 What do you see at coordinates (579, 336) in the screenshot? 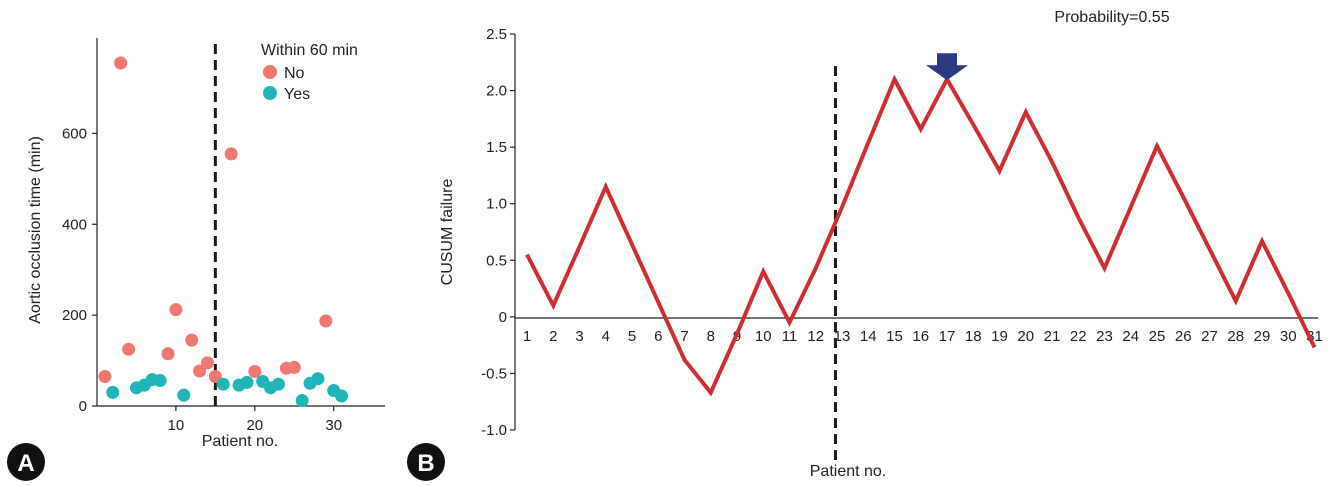
I see `x-tick-label: 3` at bounding box center [579, 336].